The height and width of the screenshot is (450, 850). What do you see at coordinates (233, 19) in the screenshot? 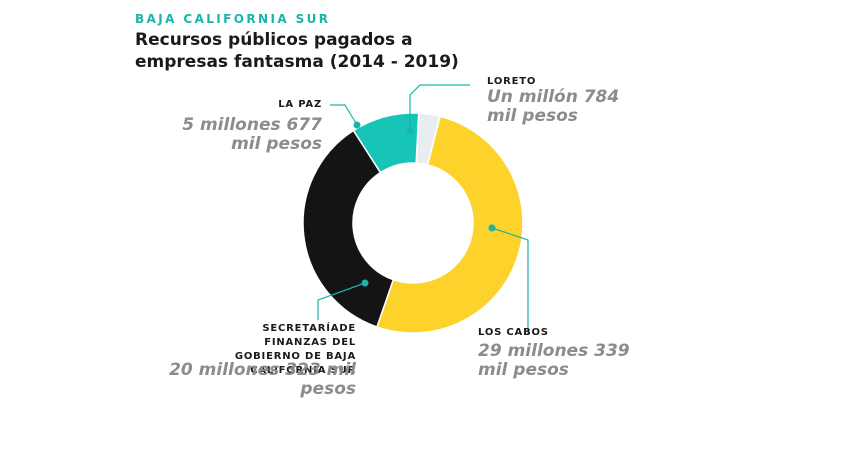
I see `chart-kicker: BAJA CALIFORNIA SUR` at bounding box center [233, 19].